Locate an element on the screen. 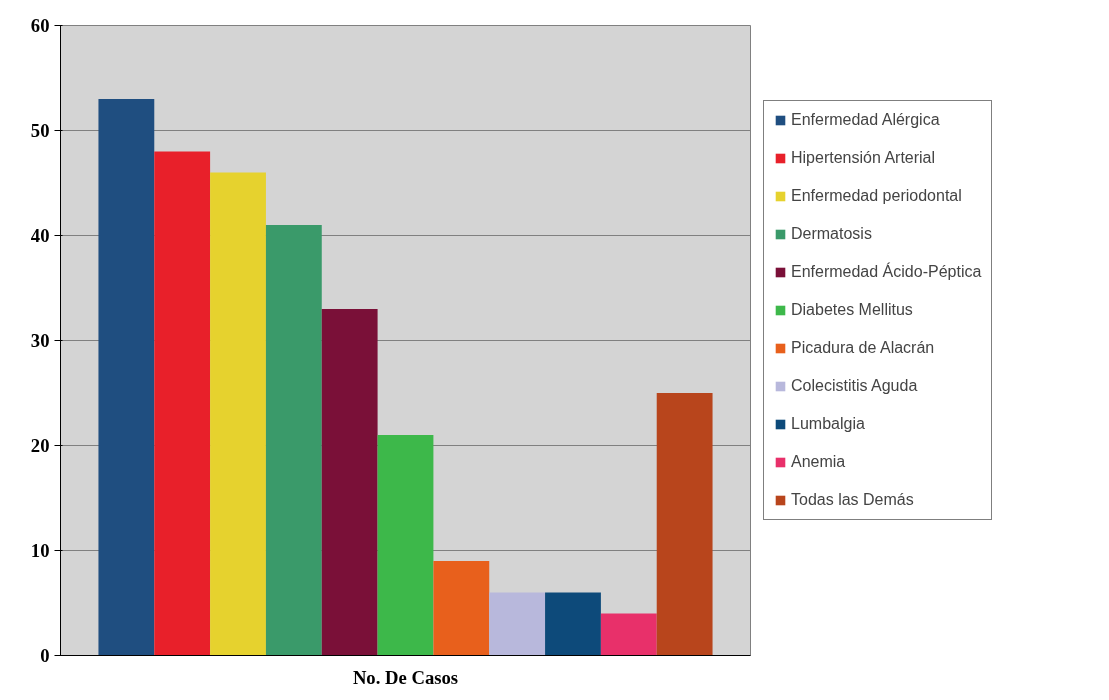 The height and width of the screenshot is (700, 1109). y-tick-label: 30 is located at coordinates (40, 340).